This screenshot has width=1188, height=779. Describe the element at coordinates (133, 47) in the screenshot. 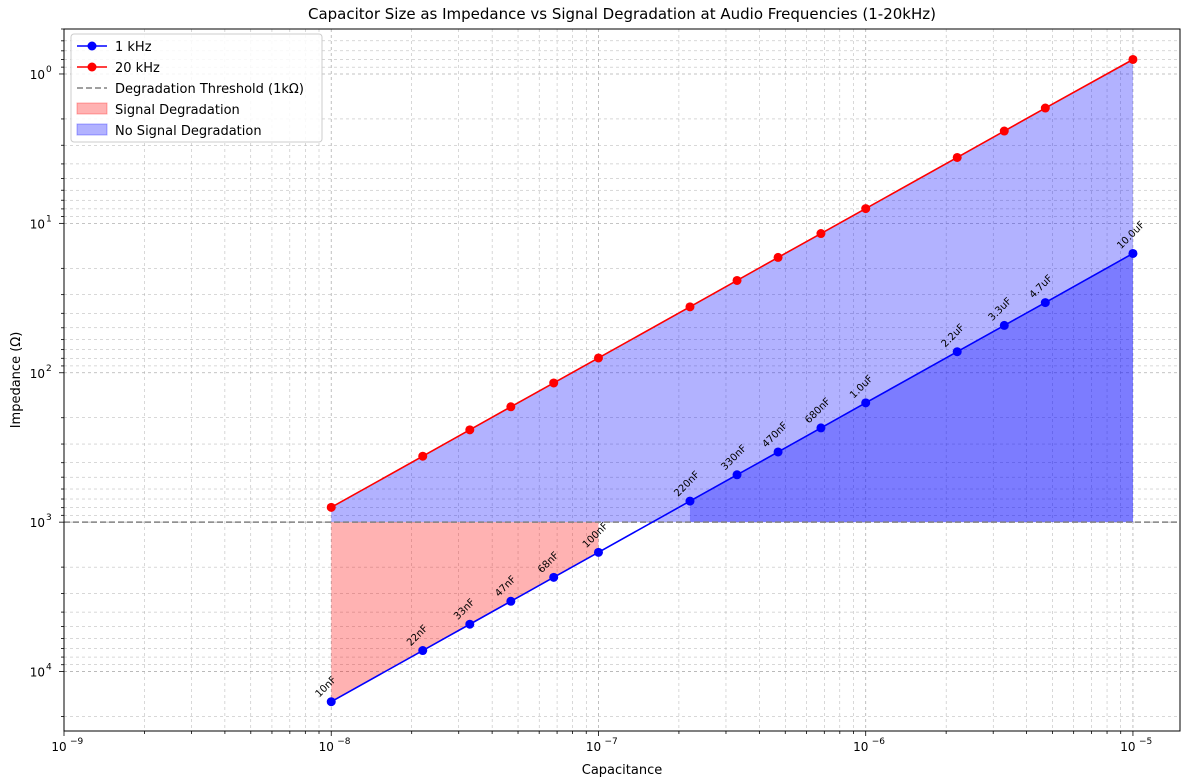

I see `legend-label-series-1khz: 1 kHz` at that location.